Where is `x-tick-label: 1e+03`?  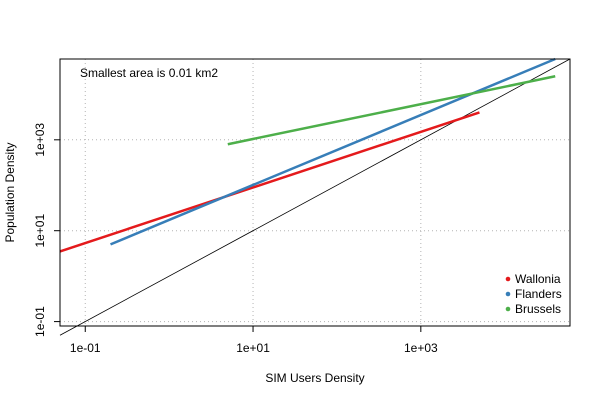
x-tick-label: 1e+03 is located at coordinates (421, 348).